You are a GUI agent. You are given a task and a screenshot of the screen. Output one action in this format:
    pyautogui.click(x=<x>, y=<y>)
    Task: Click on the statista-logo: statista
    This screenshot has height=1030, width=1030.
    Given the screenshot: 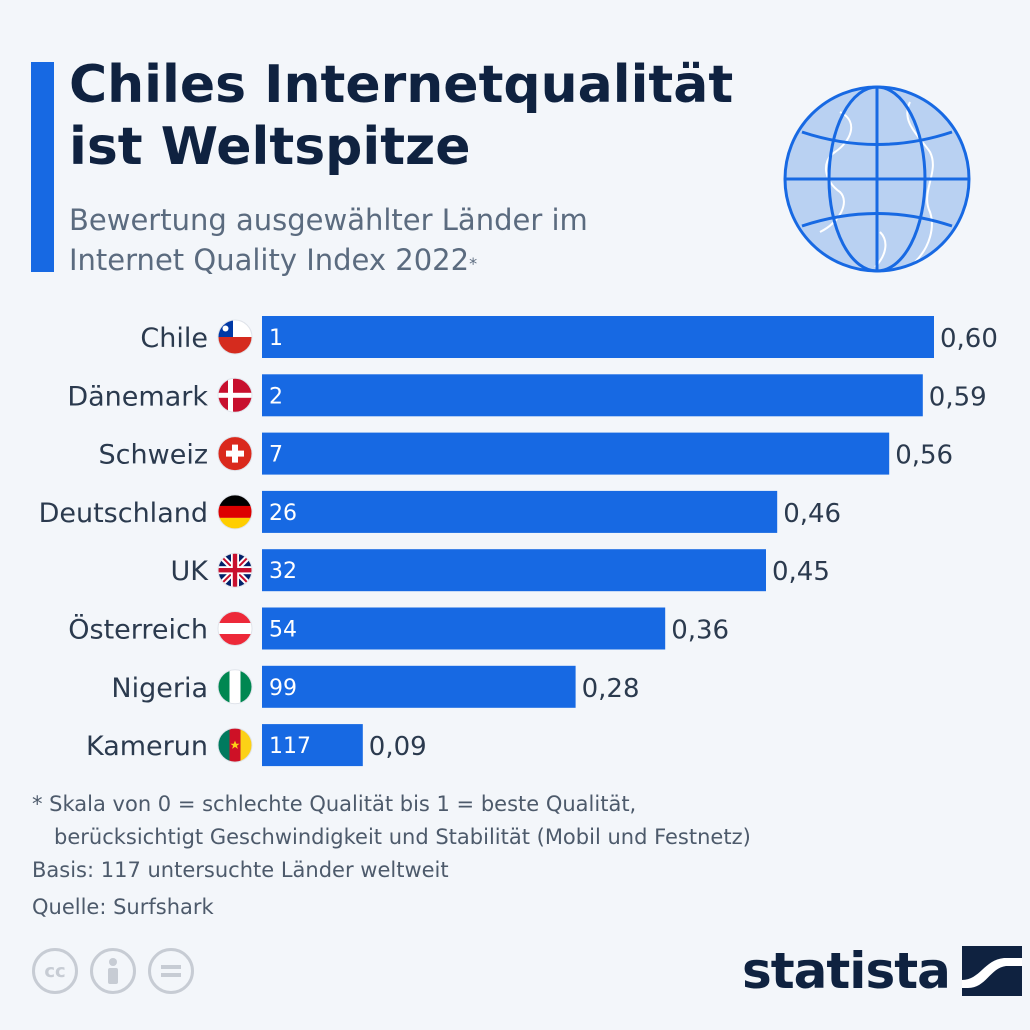 What is the action you would take?
    pyautogui.click(x=882, y=971)
    